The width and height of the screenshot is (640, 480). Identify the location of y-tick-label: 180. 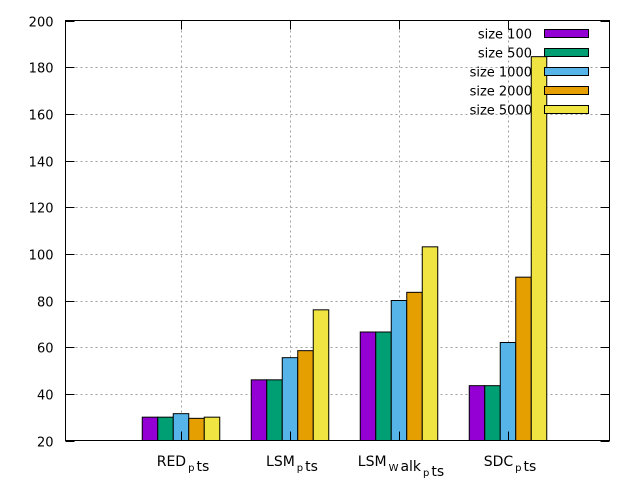
(41, 69).